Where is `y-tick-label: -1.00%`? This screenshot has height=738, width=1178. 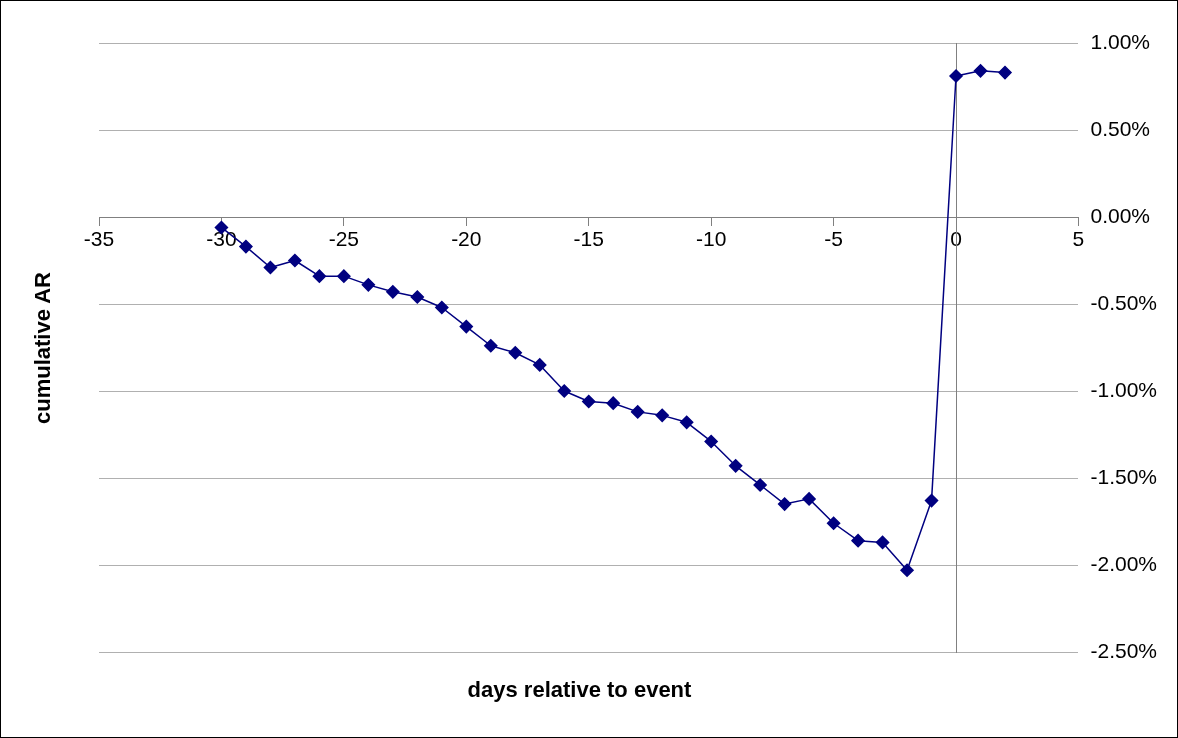 y-tick-label: -1.00% is located at coordinates (1124, 389).